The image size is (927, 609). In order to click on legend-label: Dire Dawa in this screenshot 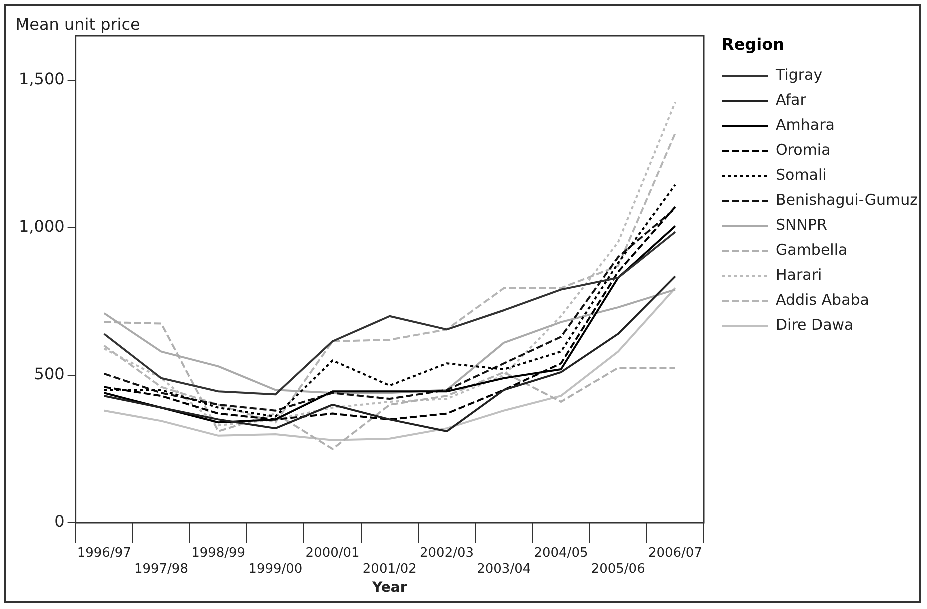, I will do `click(815, 325)`.